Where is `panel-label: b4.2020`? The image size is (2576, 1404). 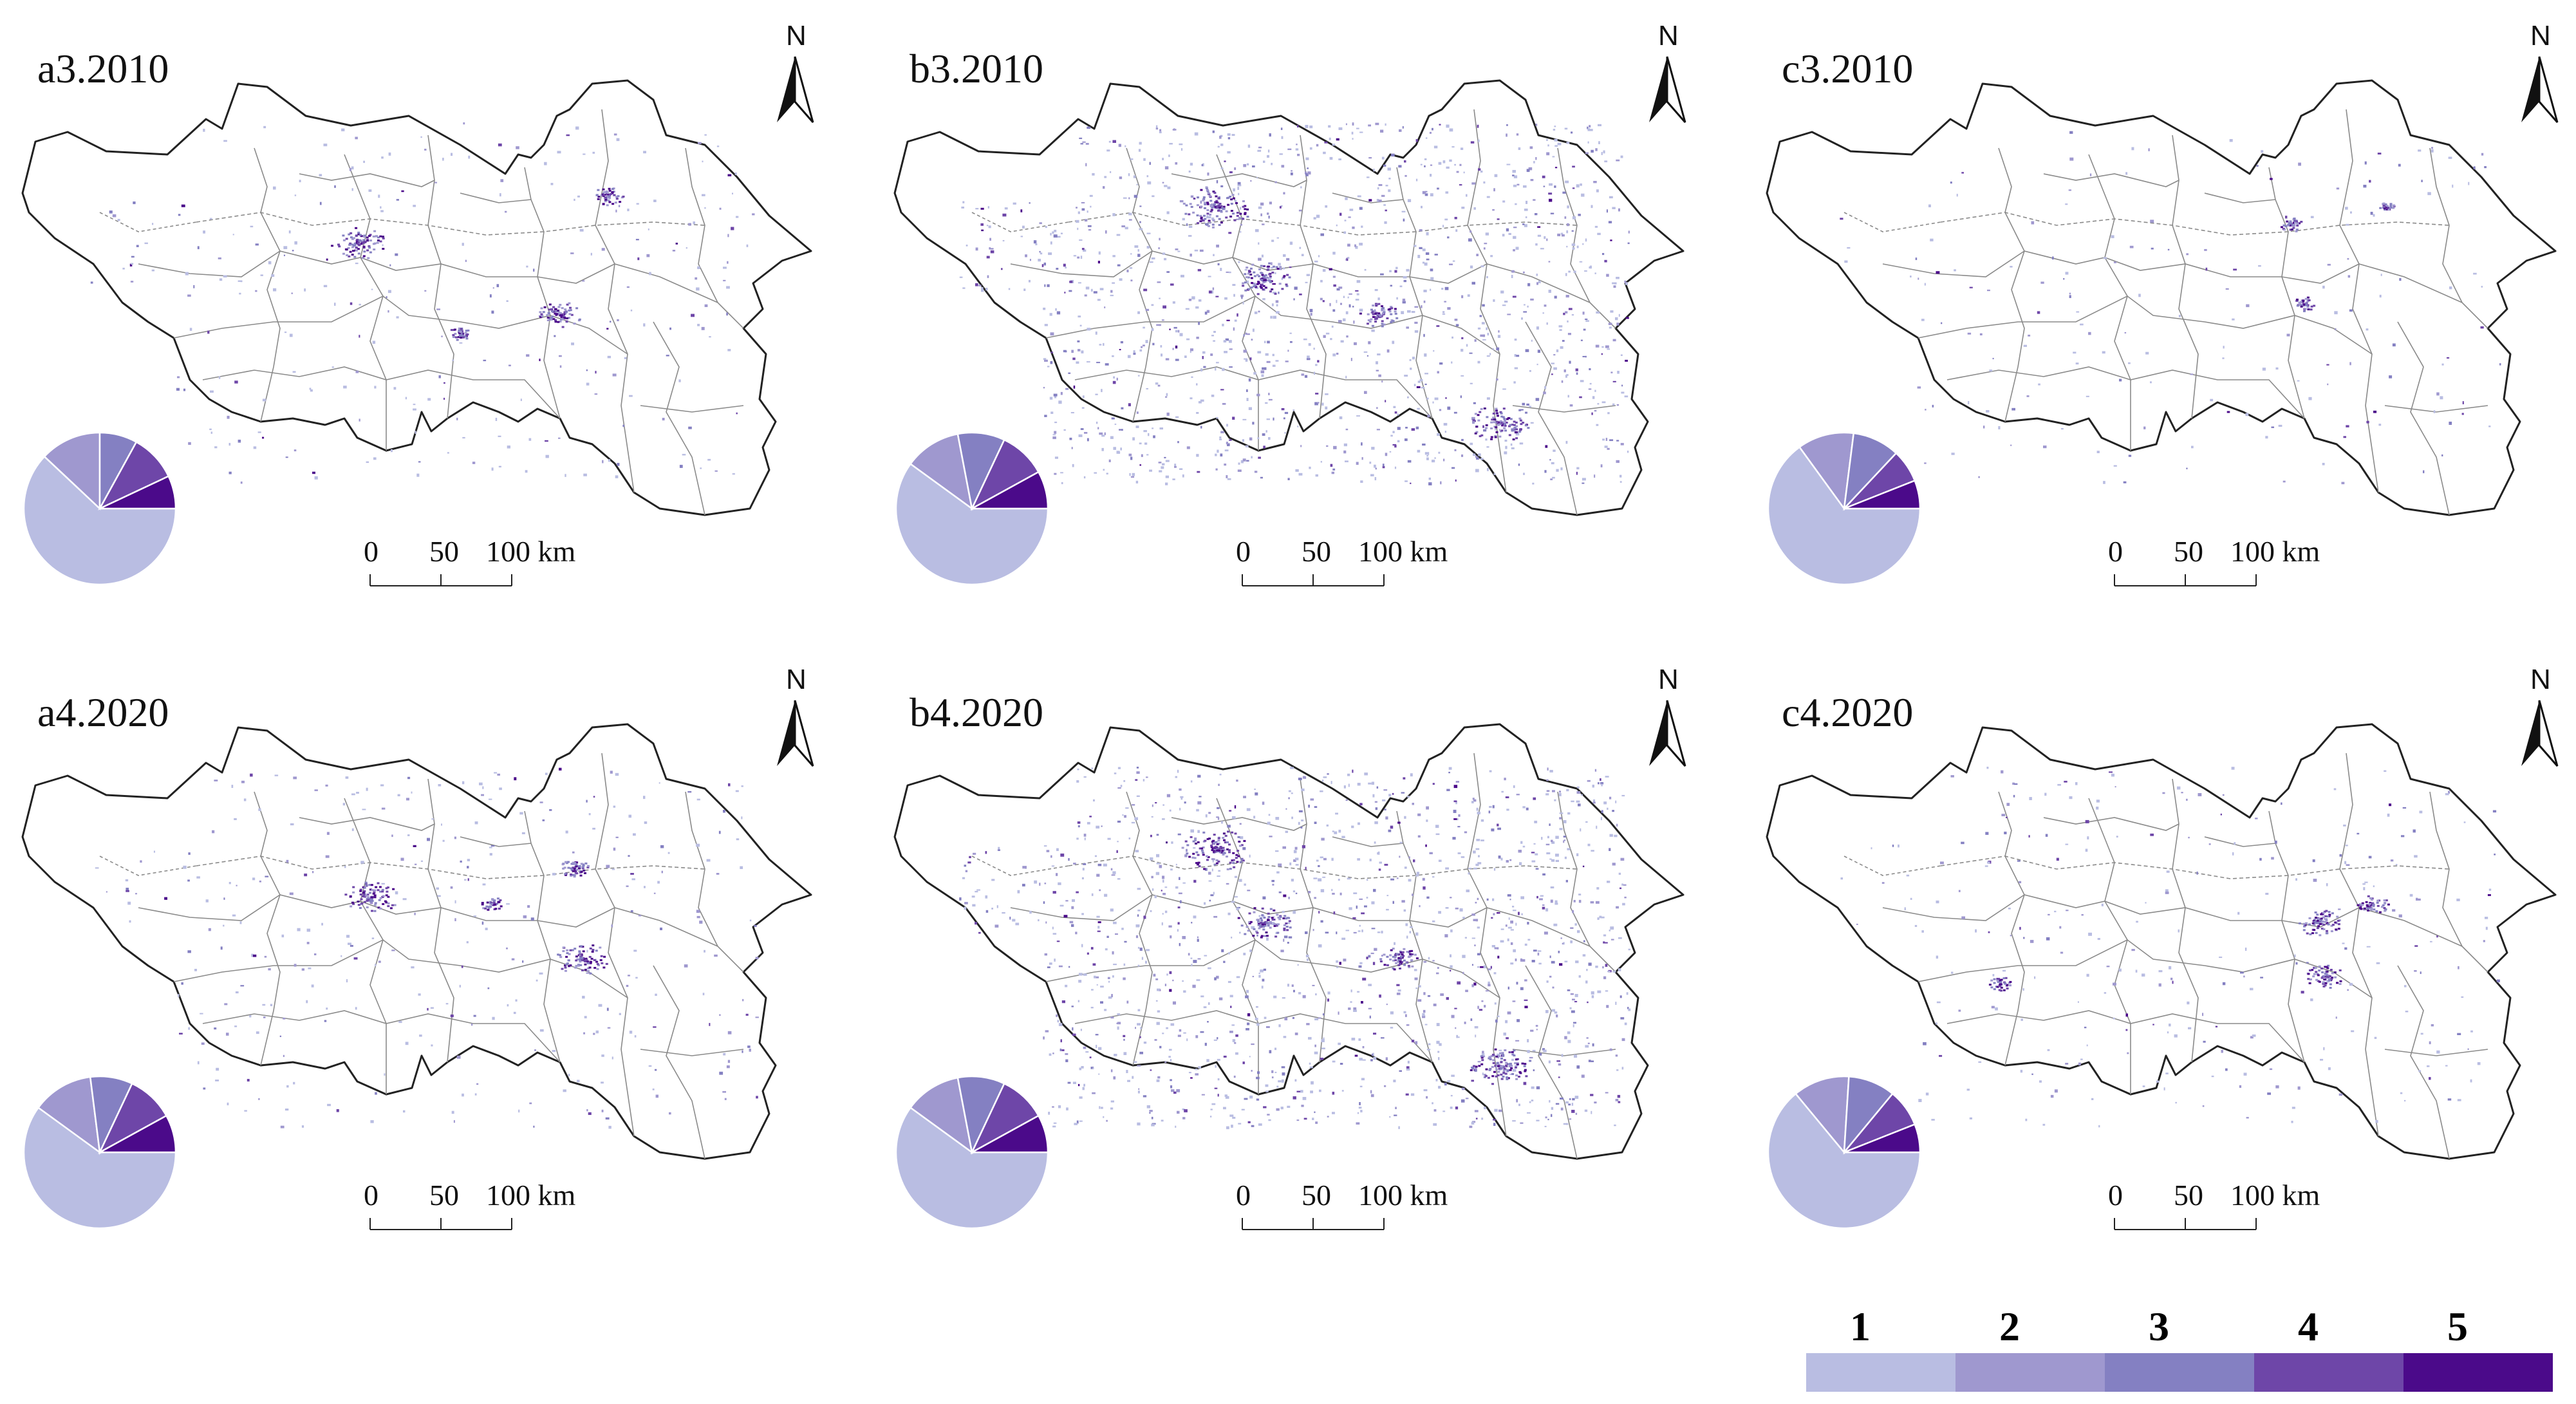
panel-label: b4.2020 is located at coordinates (976, 712).